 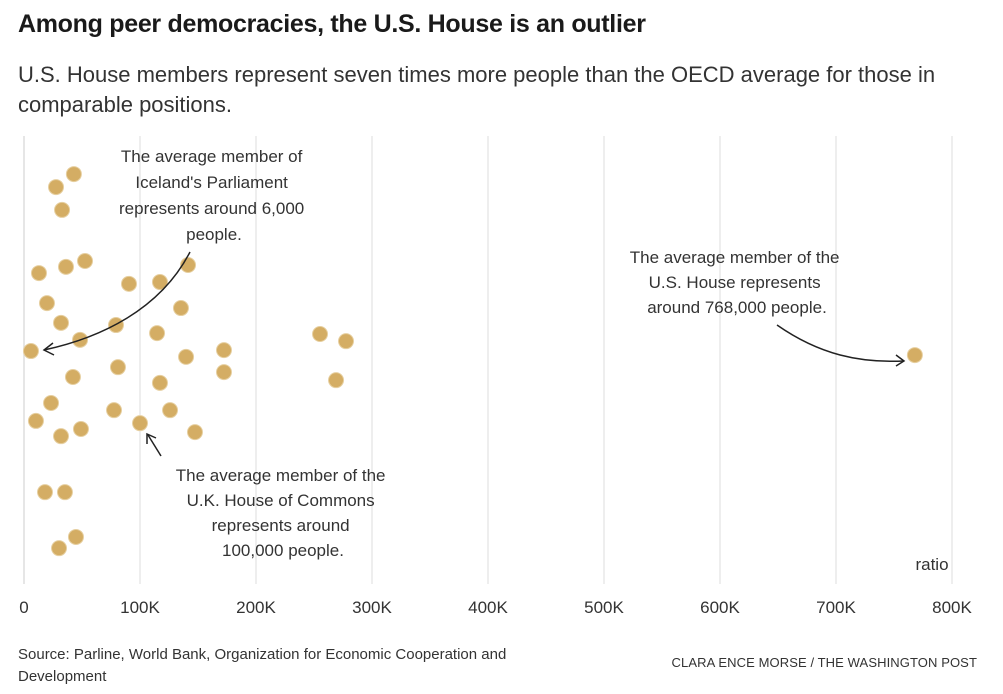 What do you see at coordinates (488, 607) in the screenshot?
I see `x-tick-label: 400K` at bounding box center [488, 607].